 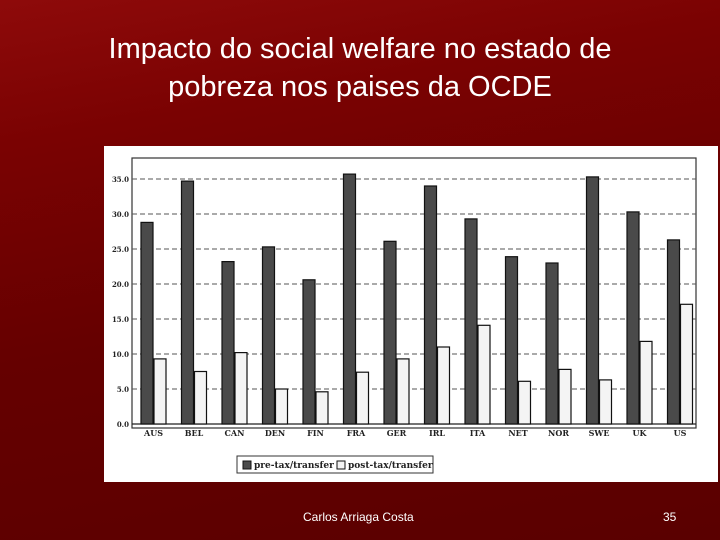 I want to click on bar-post-aus, so click(x=160, y=391).